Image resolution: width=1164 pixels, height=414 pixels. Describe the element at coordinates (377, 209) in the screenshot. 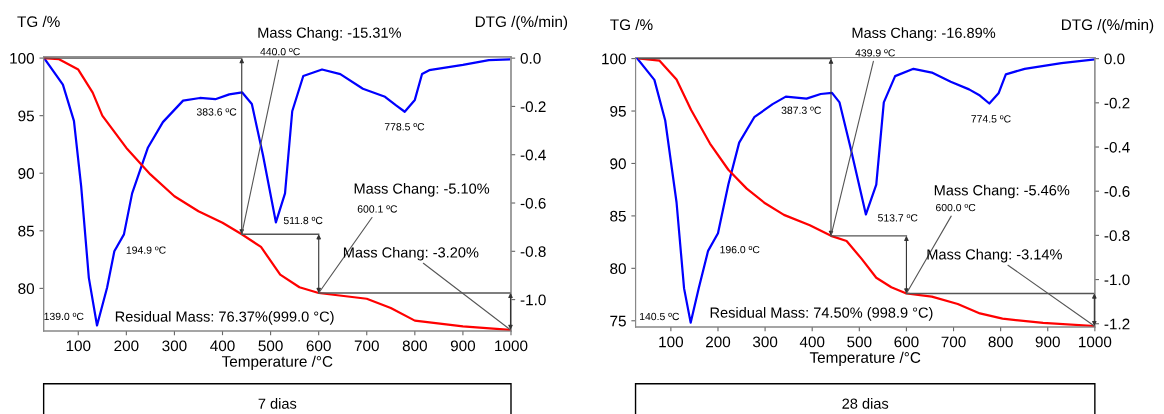

I see `annotation: 600.1 ºC` at that location.